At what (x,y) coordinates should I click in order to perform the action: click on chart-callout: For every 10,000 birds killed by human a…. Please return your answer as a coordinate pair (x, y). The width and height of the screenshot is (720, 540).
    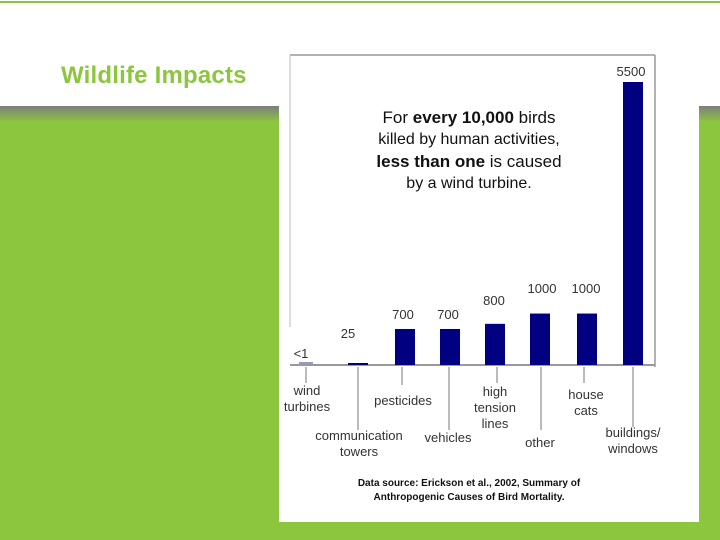
    Looking at the image, I should click on (469, 151).